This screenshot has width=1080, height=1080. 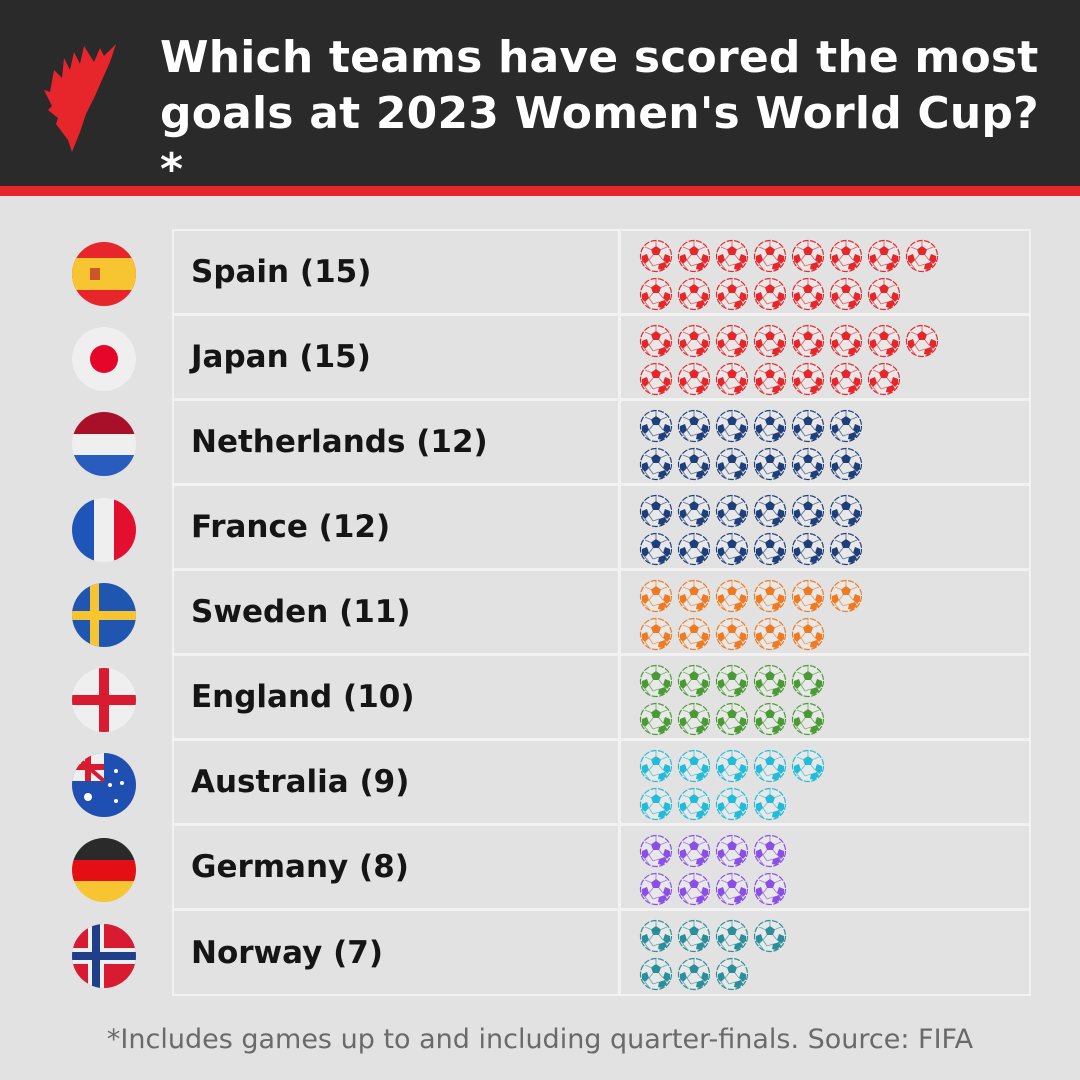 I want to click on team-label: Japan (15), so click(x=397, y=357).